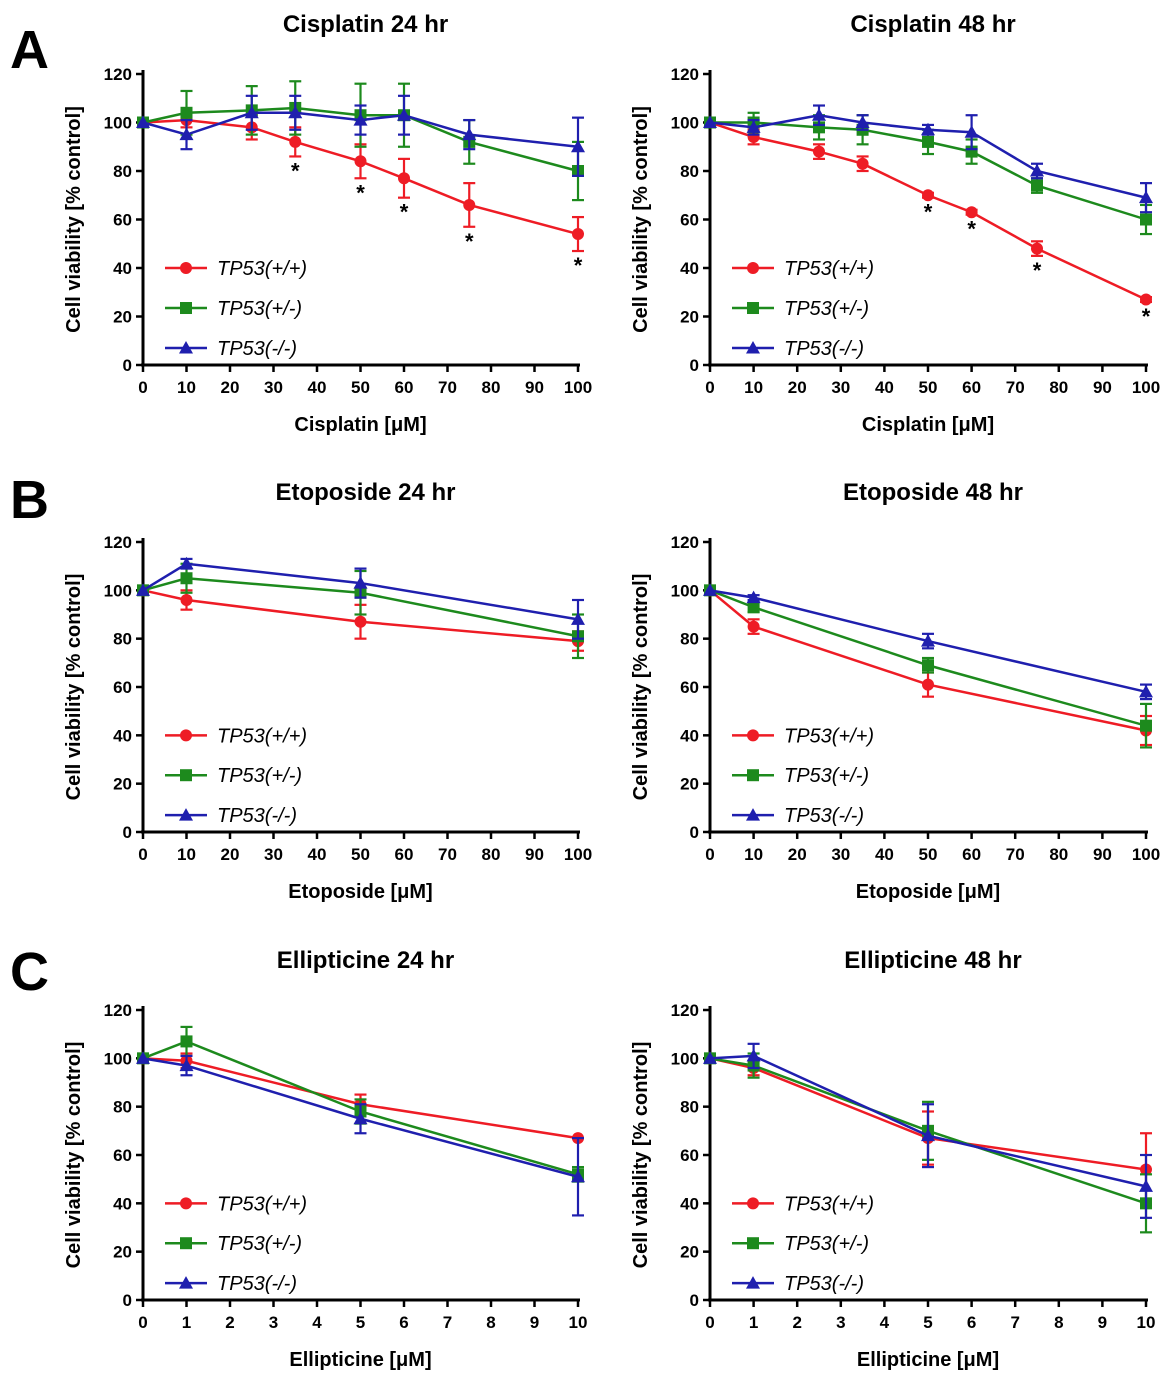  I want to click on x-tick-label: 0, so click(142, 854).